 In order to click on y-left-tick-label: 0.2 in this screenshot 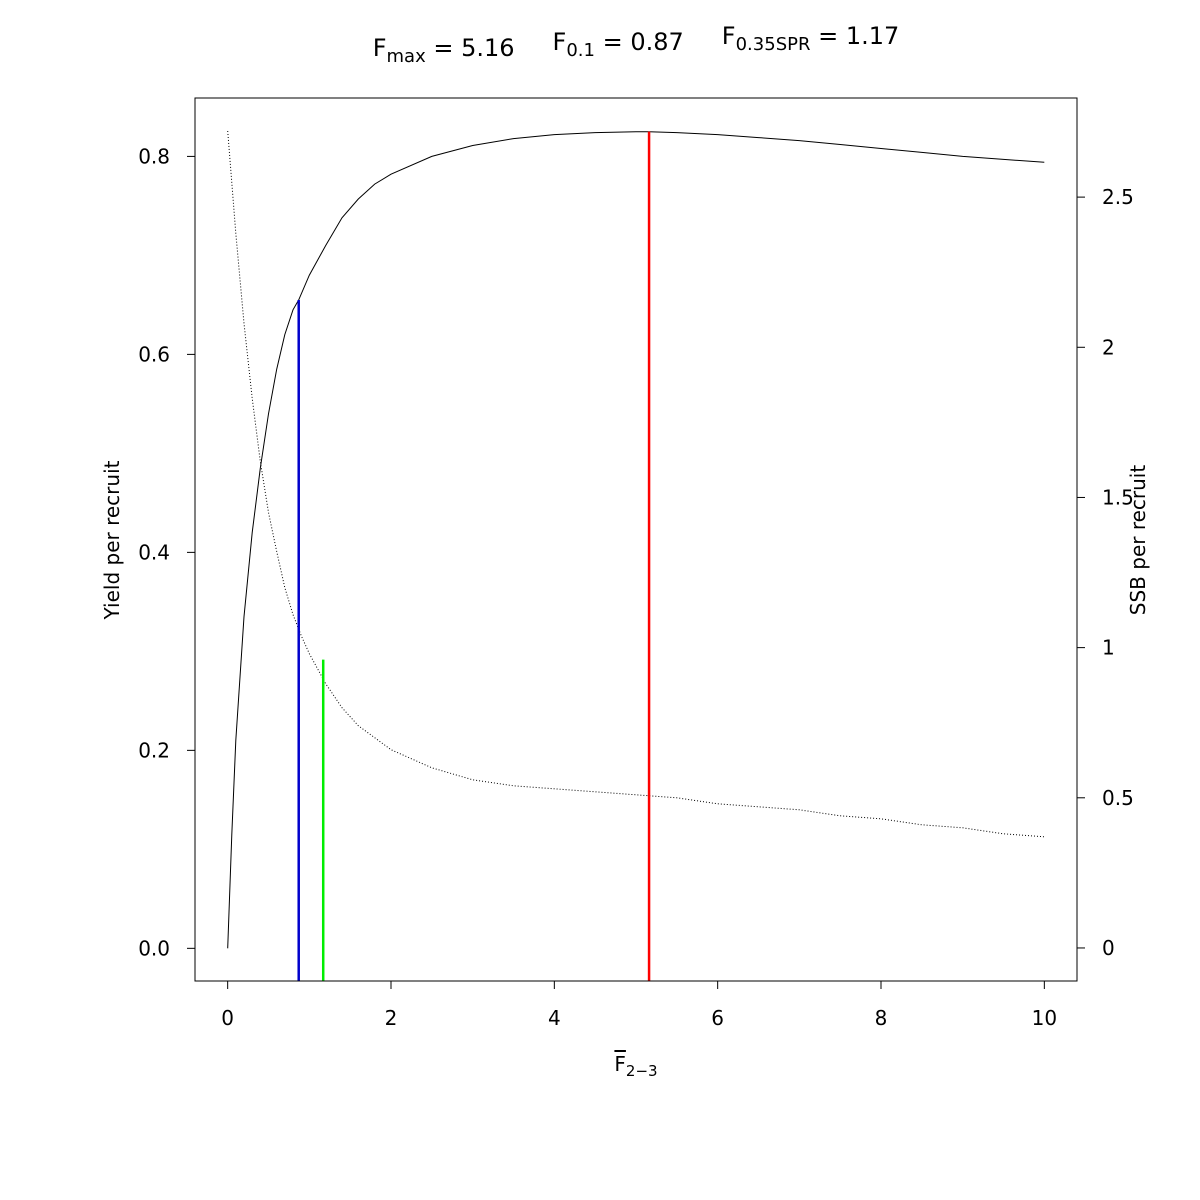, I will do `click(154, 750)`.